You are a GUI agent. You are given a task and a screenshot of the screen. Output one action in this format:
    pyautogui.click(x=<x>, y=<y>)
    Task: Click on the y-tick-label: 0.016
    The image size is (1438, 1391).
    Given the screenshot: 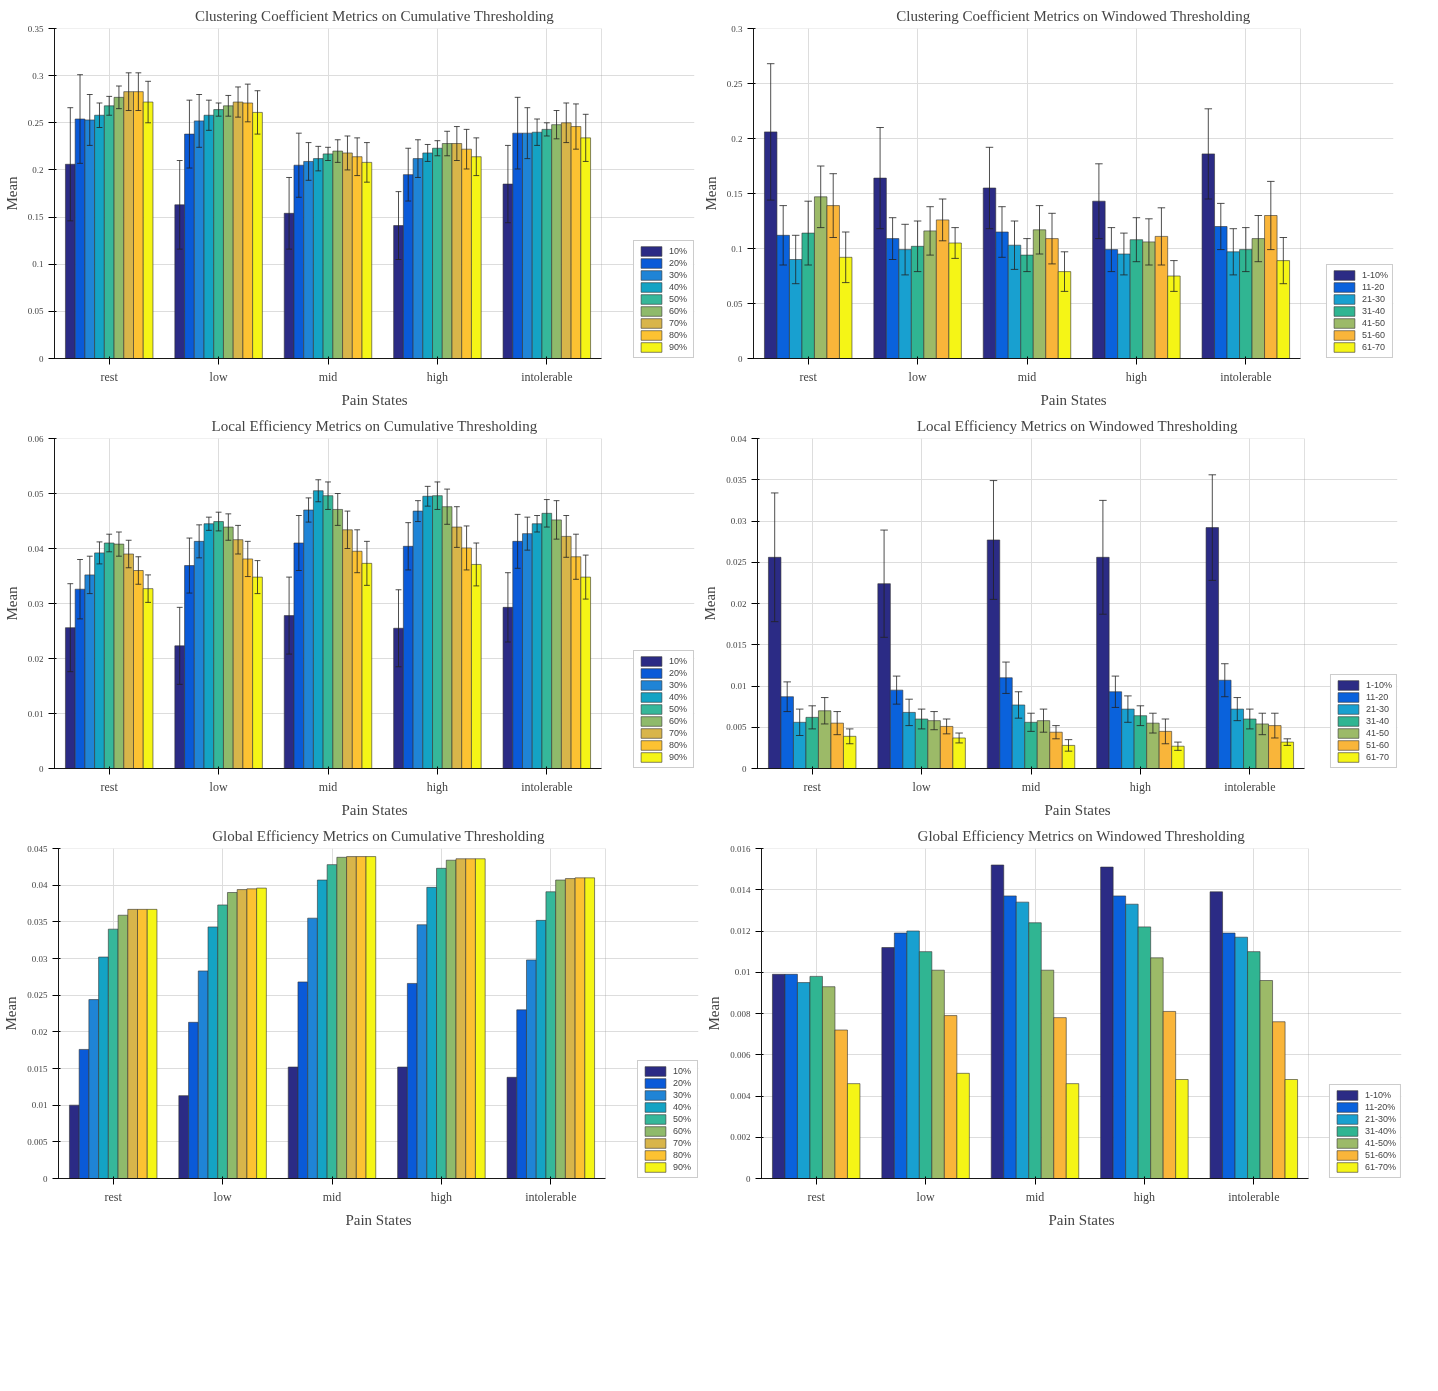 What is the action you would take?
    pyautogui.click(x=740, y=848)
    